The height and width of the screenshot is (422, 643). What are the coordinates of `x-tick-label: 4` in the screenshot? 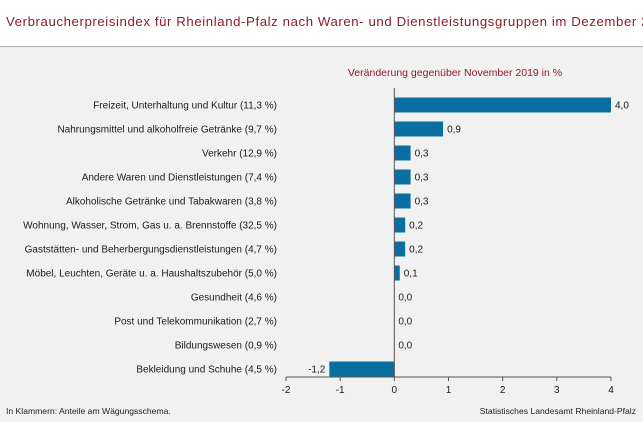 It's located at (611, 390).